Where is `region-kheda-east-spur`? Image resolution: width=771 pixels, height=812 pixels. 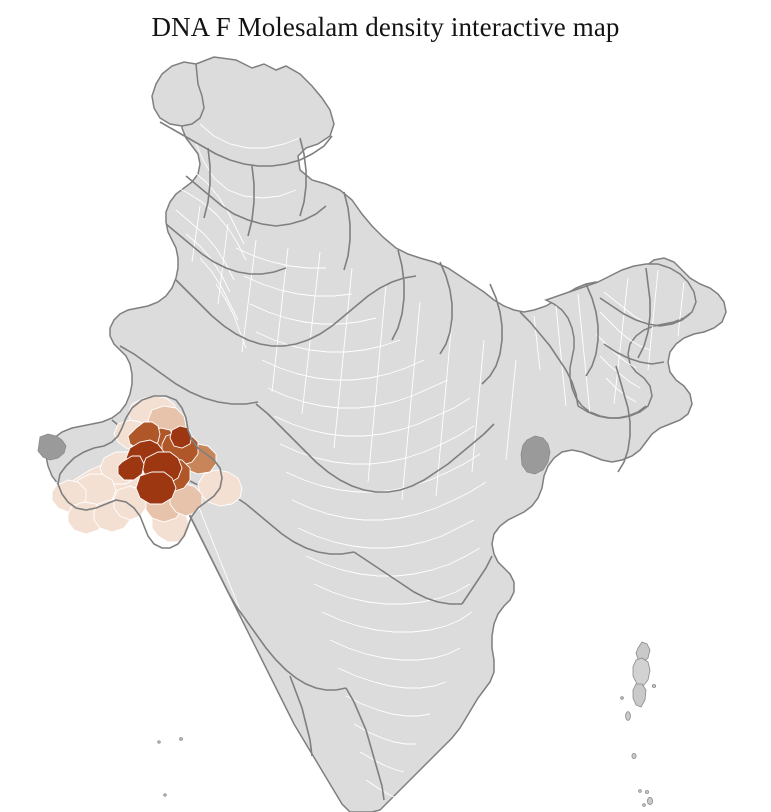
region-kheda-east-spur is located at coordinates (181, 437).